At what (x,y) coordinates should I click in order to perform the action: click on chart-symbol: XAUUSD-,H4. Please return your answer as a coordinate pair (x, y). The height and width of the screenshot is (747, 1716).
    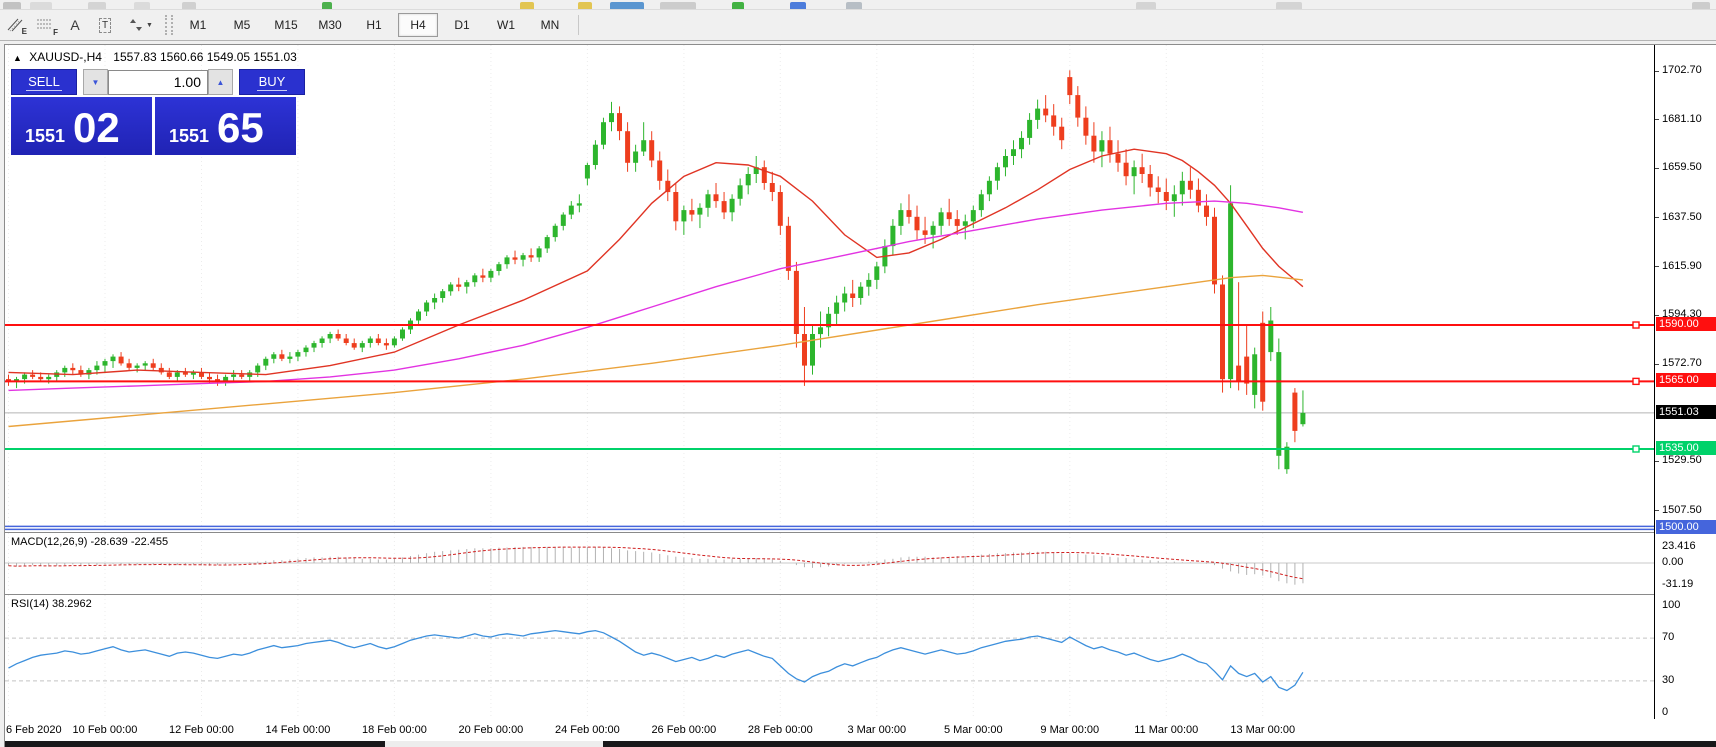
    Looking at the image, I should click on (65, 57).